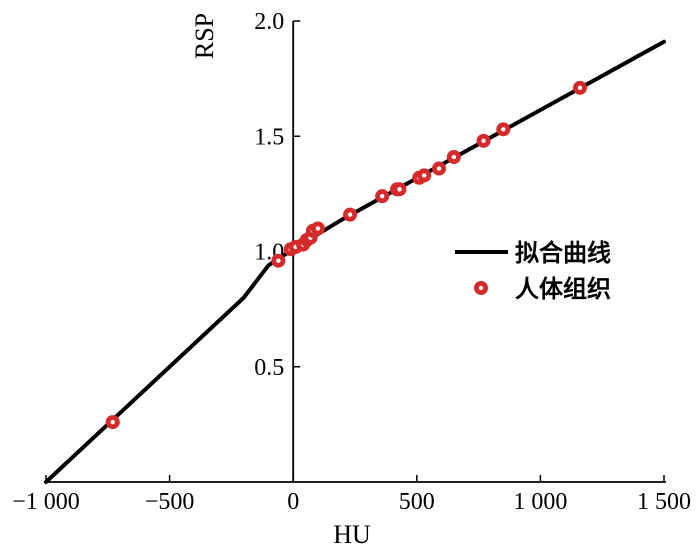  Describe the element at coordinates (204, 36) in the screenshot. I see `y-axis-label: RSP` at that location.